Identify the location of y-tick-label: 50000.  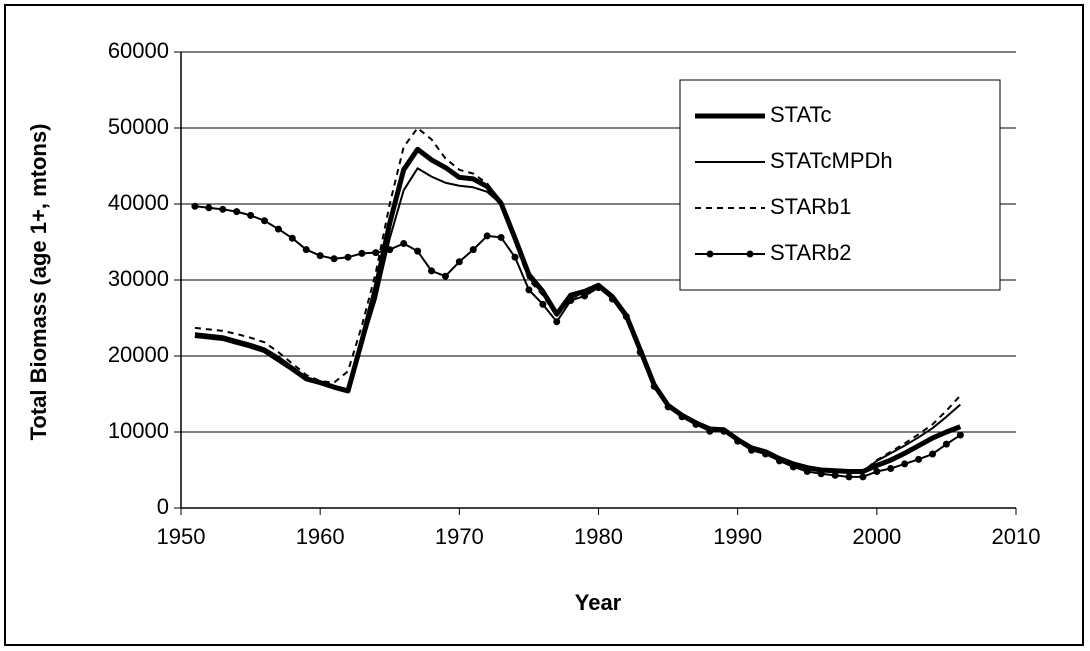
(138, 126).